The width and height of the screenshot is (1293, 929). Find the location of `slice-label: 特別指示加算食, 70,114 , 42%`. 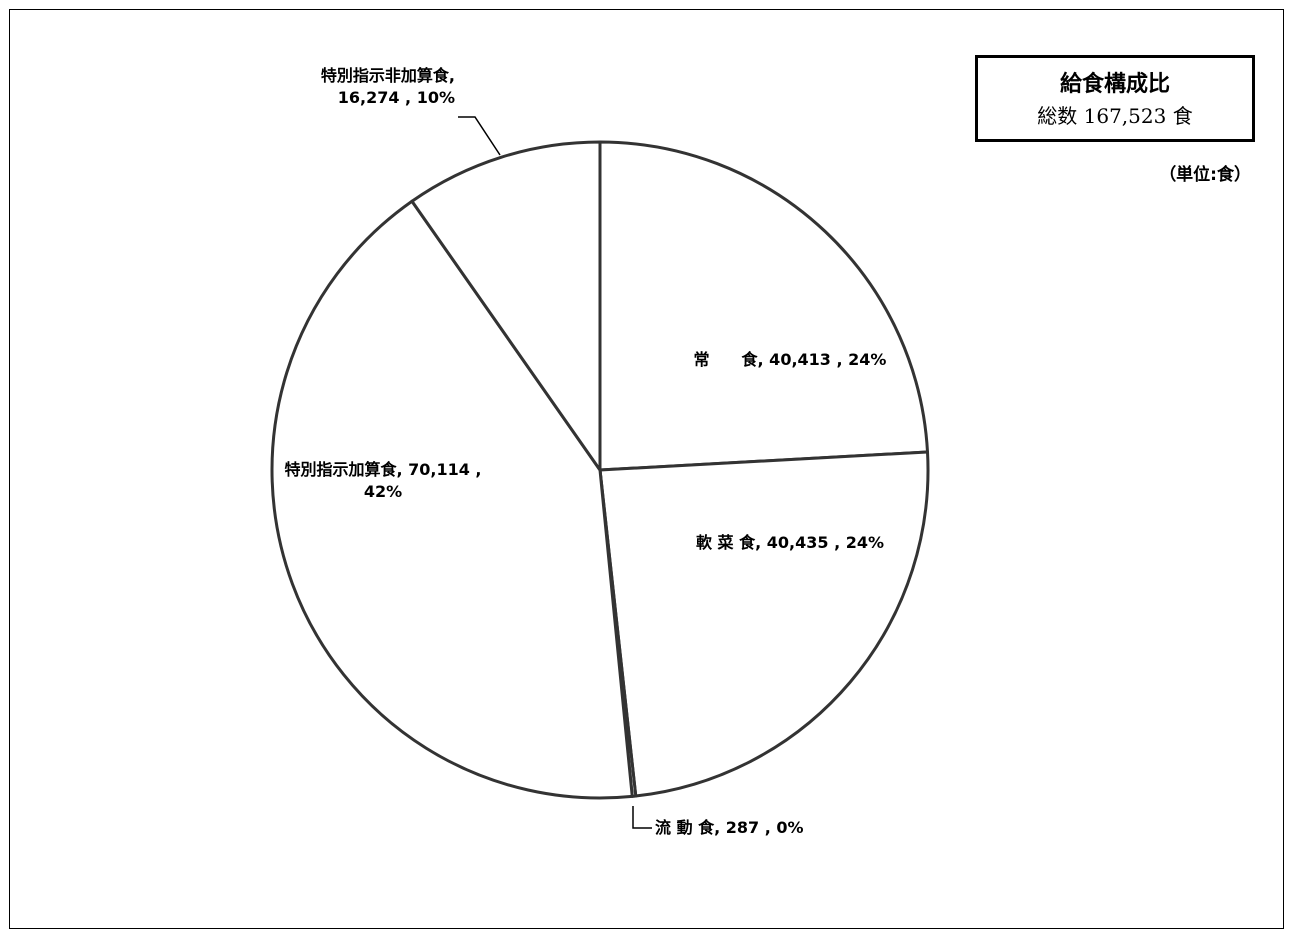

slice-label: 特別指示加算食, 70,114 , 42% is located at coordinates (382, 480).